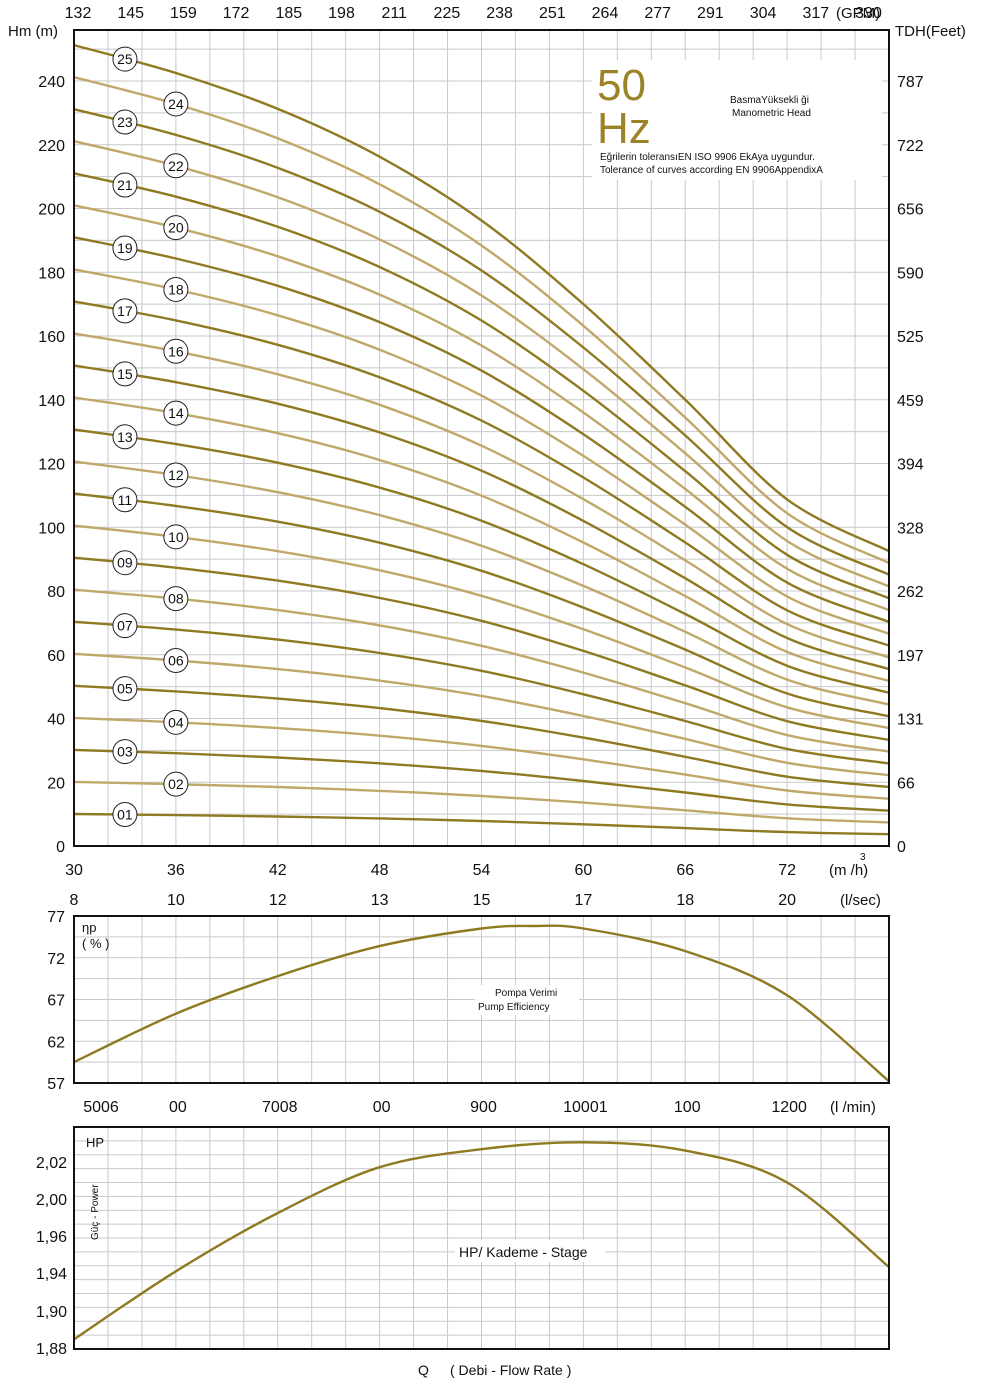  I want to click on power-chart-frame, so click(481, 1238).